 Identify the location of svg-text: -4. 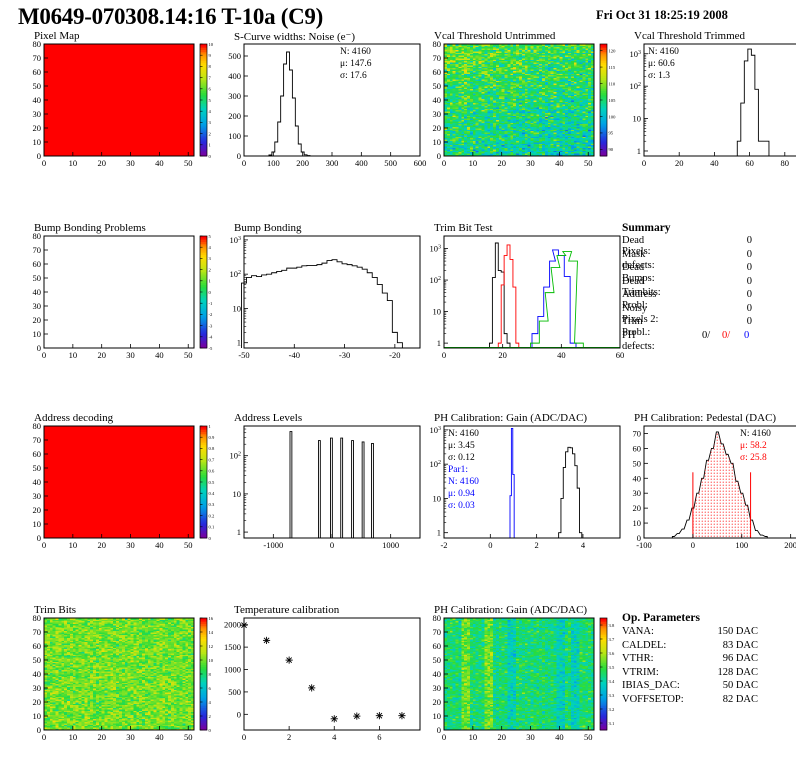
(211, 337).